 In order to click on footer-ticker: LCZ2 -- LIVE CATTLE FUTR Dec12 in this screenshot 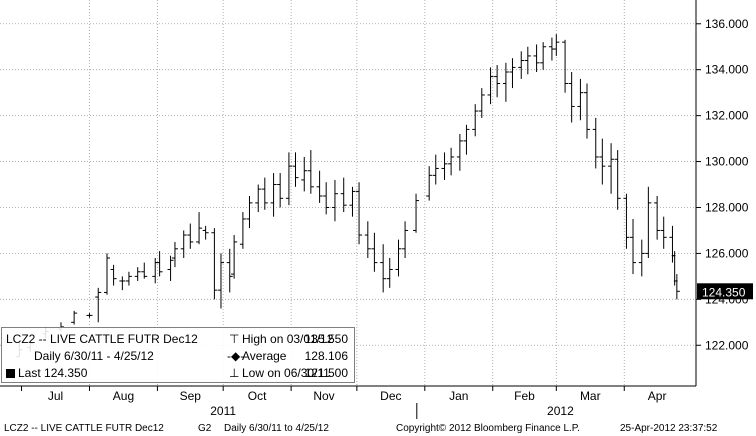, I will do `click(84, 428)`.